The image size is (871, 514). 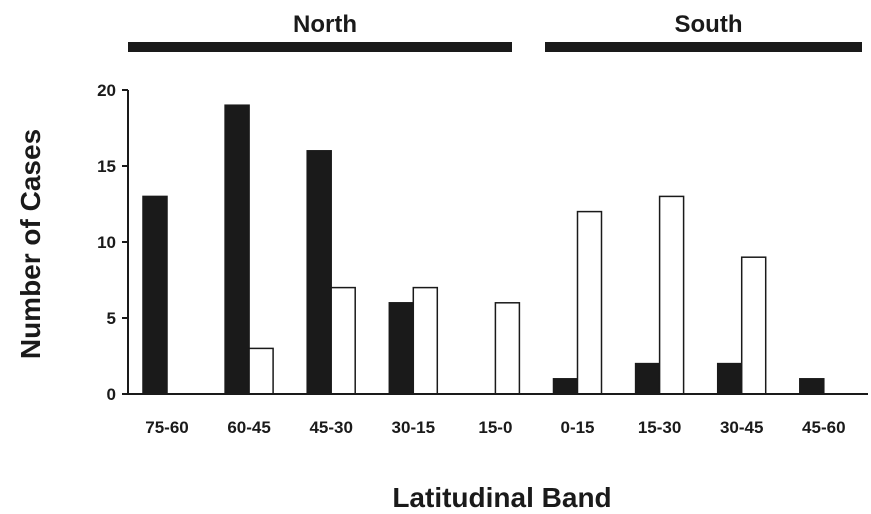 I want to click on x-tick-label: 15-30, so click(x=659, y=427).